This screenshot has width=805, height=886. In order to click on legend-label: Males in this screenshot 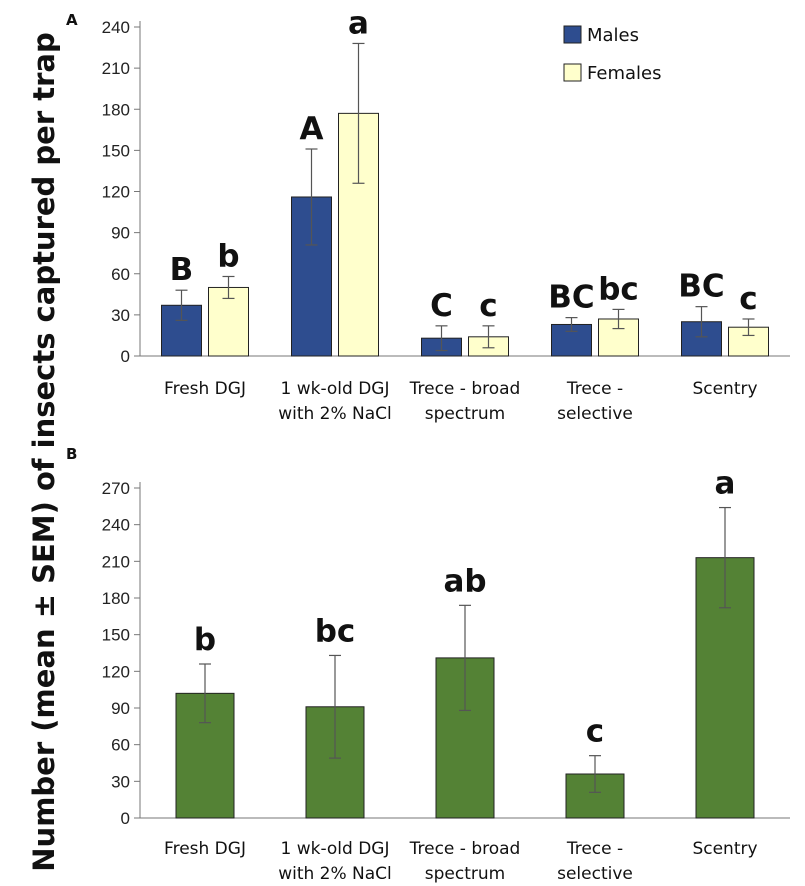, I will do `click(613, 35)`.